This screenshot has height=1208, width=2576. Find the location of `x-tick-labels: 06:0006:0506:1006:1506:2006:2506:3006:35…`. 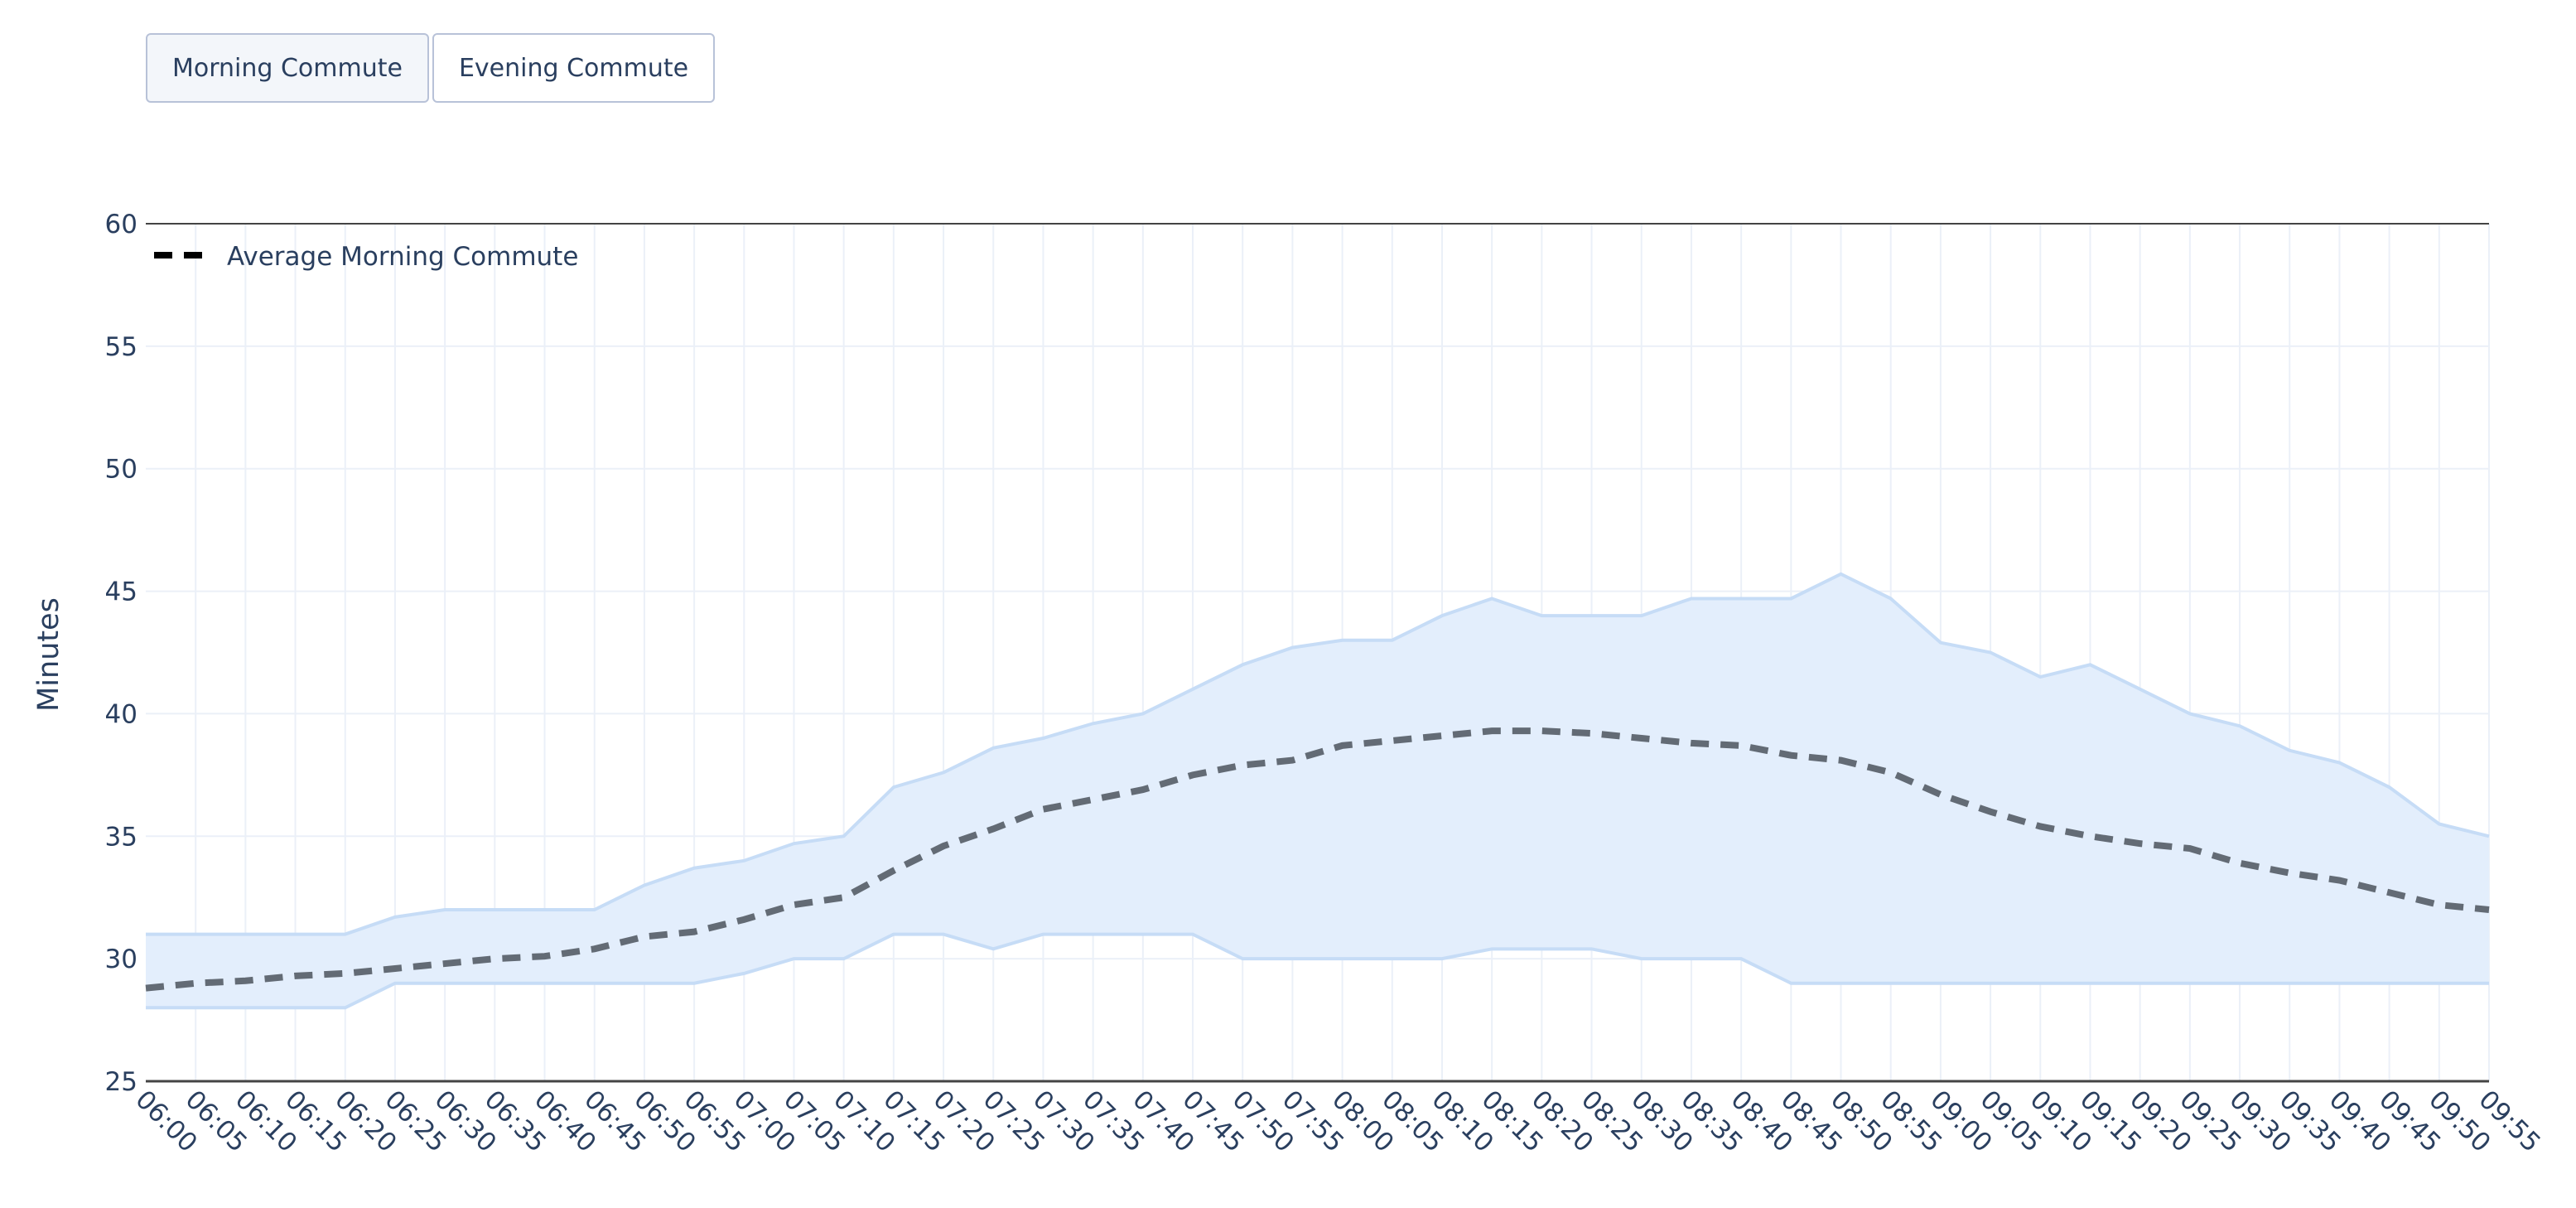

x-tick-labels: 06:0006:0506:1006:1506:2006:2506:3006:35… is located at coordinates (1337, 1121).